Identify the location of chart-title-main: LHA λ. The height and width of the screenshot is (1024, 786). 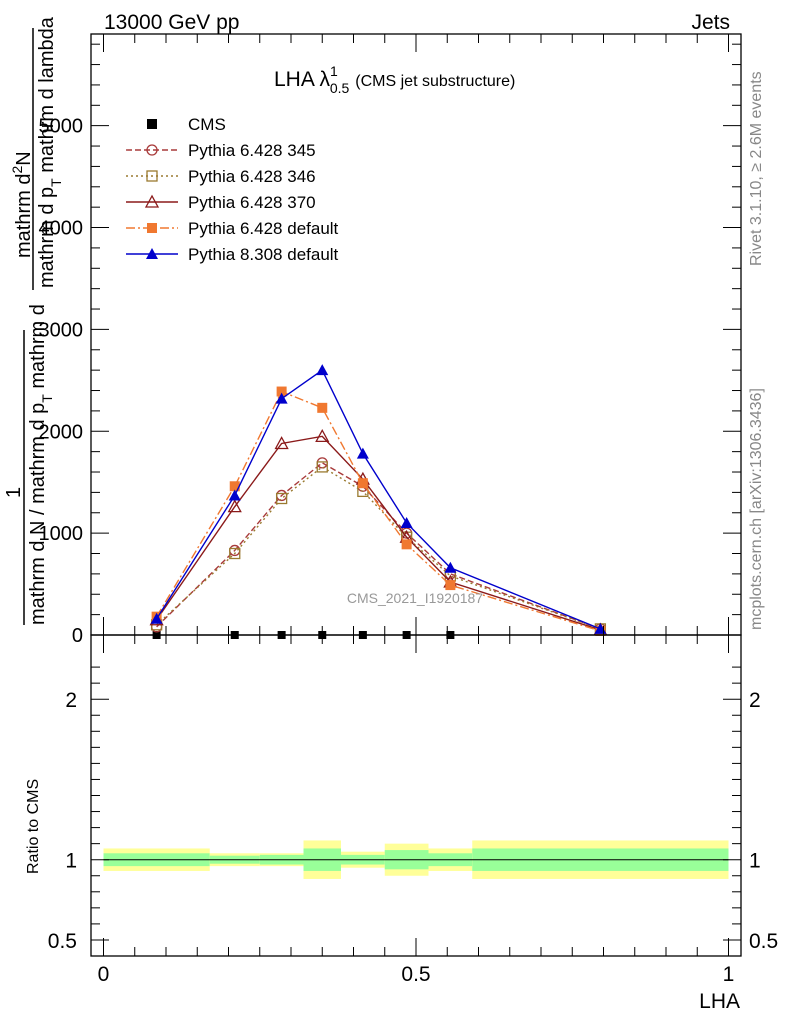
(302, 79).